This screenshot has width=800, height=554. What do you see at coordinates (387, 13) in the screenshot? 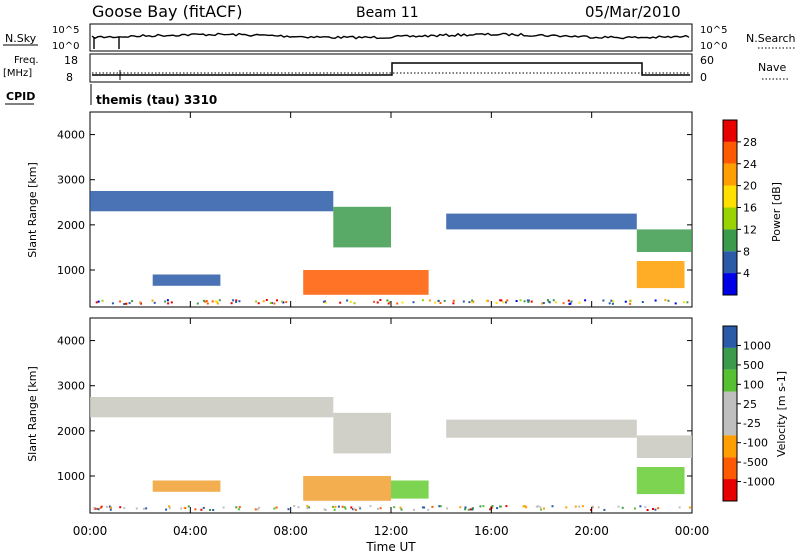
I see `beam-title: Beam 11` at bounding box center [387, 13].